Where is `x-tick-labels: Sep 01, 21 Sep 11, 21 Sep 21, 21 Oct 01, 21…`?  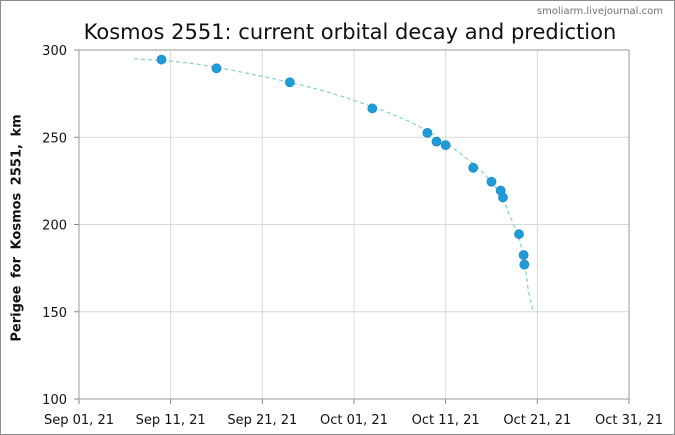 x-tick-labels: Sep 01, 21 Sep 11, 21 Sep 21, 21 Oct 01, 21… is located at coordinates (353, 420).